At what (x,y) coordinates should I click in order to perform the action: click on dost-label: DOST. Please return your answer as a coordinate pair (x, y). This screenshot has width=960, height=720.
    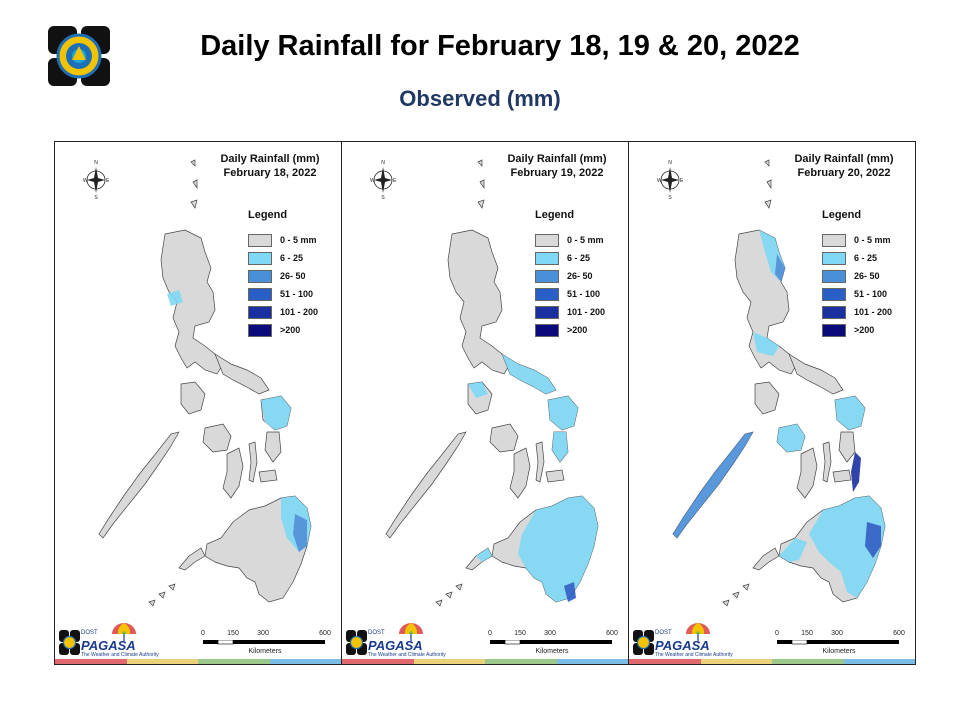
    Looking at the image, I should click on (89, 633).